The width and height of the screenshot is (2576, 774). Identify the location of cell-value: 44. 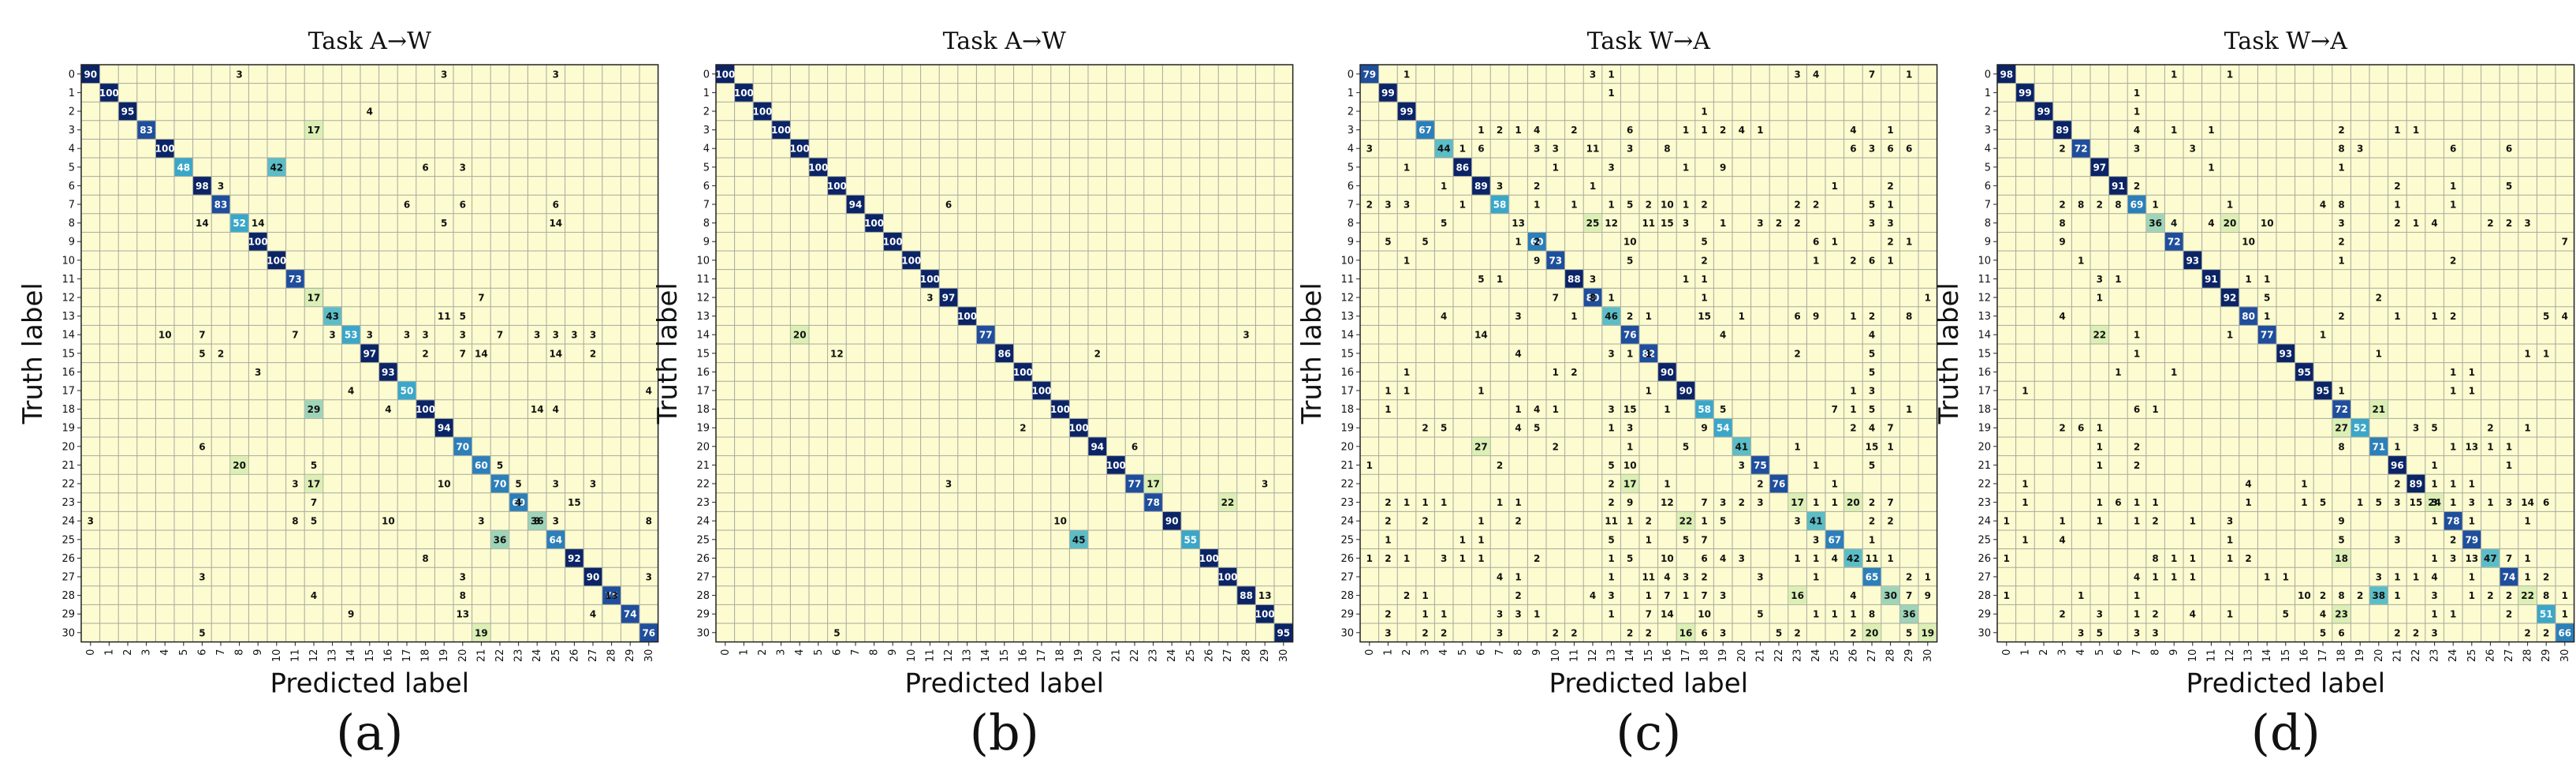
(1444, 149).